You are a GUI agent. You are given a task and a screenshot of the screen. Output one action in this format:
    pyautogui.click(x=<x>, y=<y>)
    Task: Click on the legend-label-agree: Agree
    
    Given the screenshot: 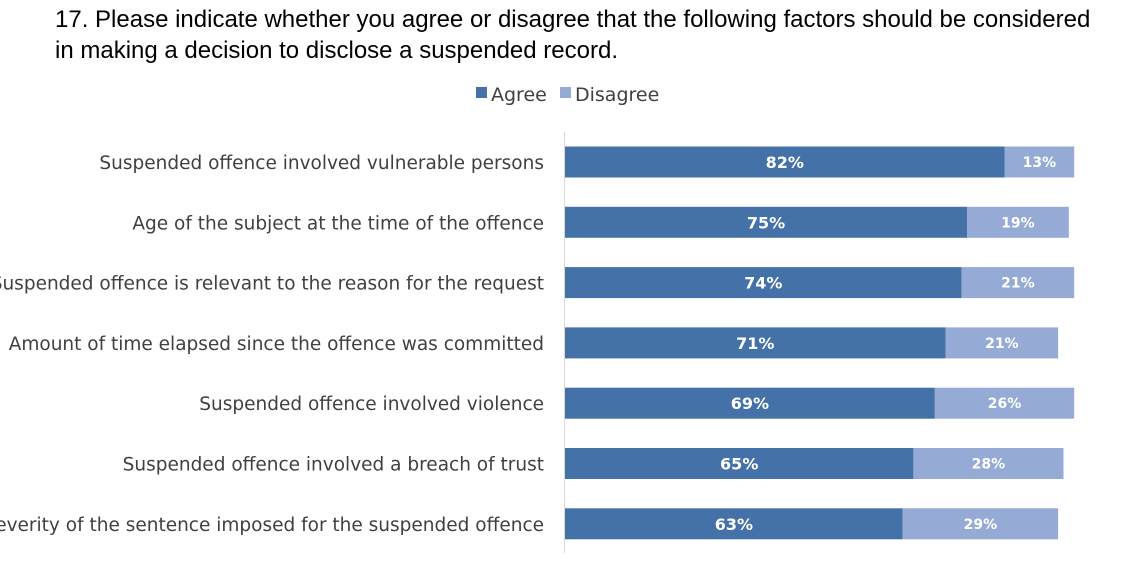 What is the action you would take?
    pyautogui.click(x=519, y=95)
    